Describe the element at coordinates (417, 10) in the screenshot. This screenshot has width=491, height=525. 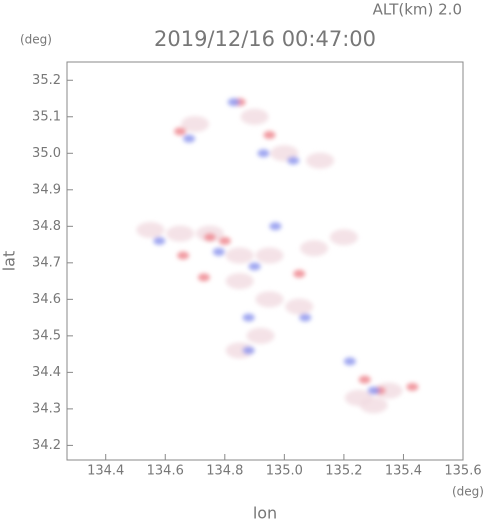
I see `altitude-label: ALT(km) 2.0` at that location.